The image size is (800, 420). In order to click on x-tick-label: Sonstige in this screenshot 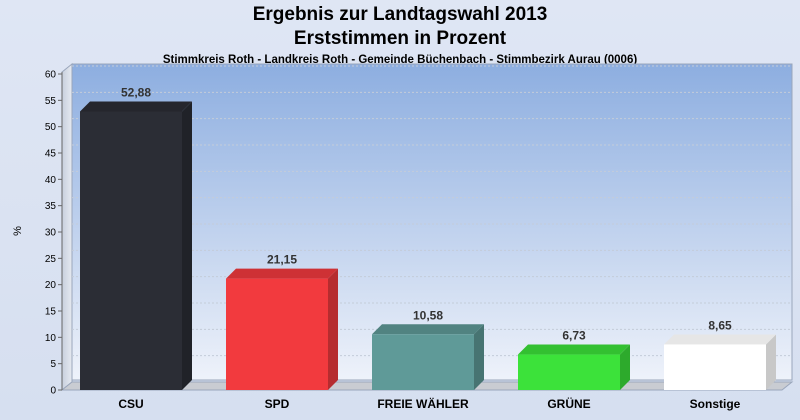, I will do `click(715, 404)`.